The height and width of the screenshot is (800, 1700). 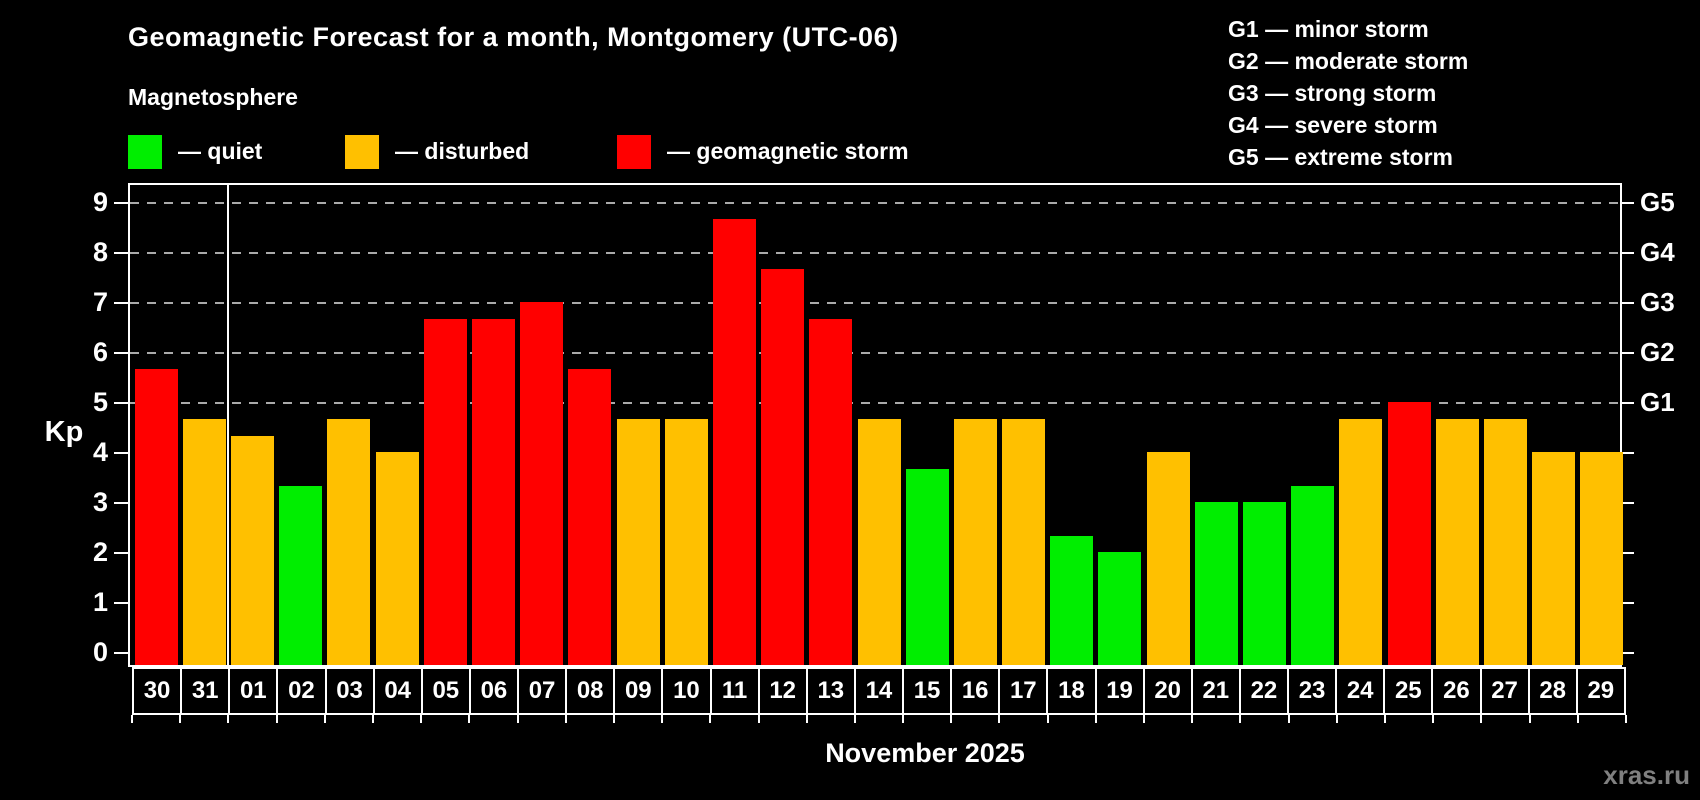 I want to click on g-legend-line: G3 — strong storm, so click(x=1332, y=93).